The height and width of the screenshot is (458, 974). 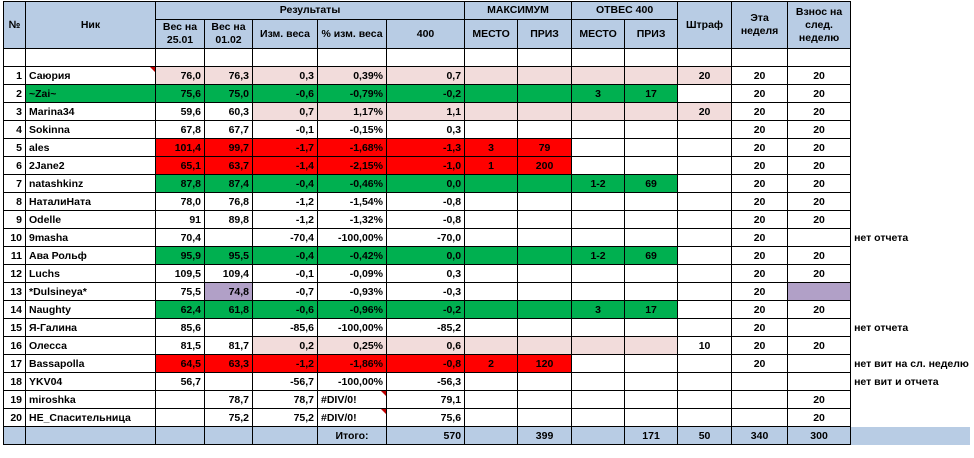 What do you see at coordinates (285, 255) in the screenshot?
I see `cell-ch: -0,4` at bounding box center [285, 255].